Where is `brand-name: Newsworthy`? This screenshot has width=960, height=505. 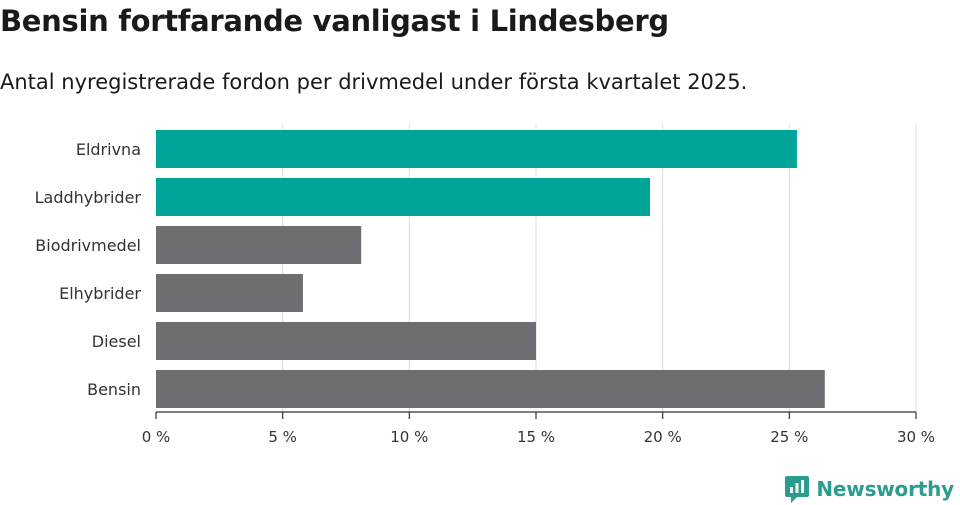 brand-name: Newsworthy is located at coordinates (885, 489).